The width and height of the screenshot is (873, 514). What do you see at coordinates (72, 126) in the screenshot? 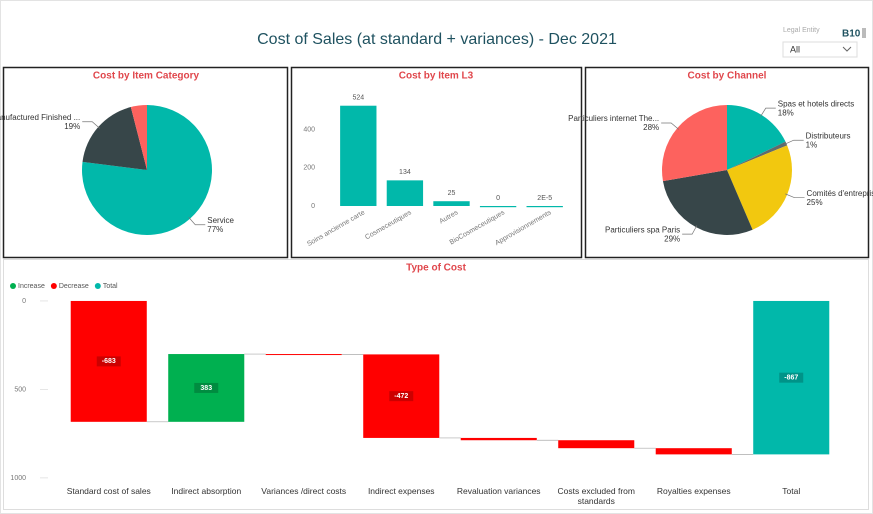
I see `slice-value-label: 19%` at bounding box center [72, 126].